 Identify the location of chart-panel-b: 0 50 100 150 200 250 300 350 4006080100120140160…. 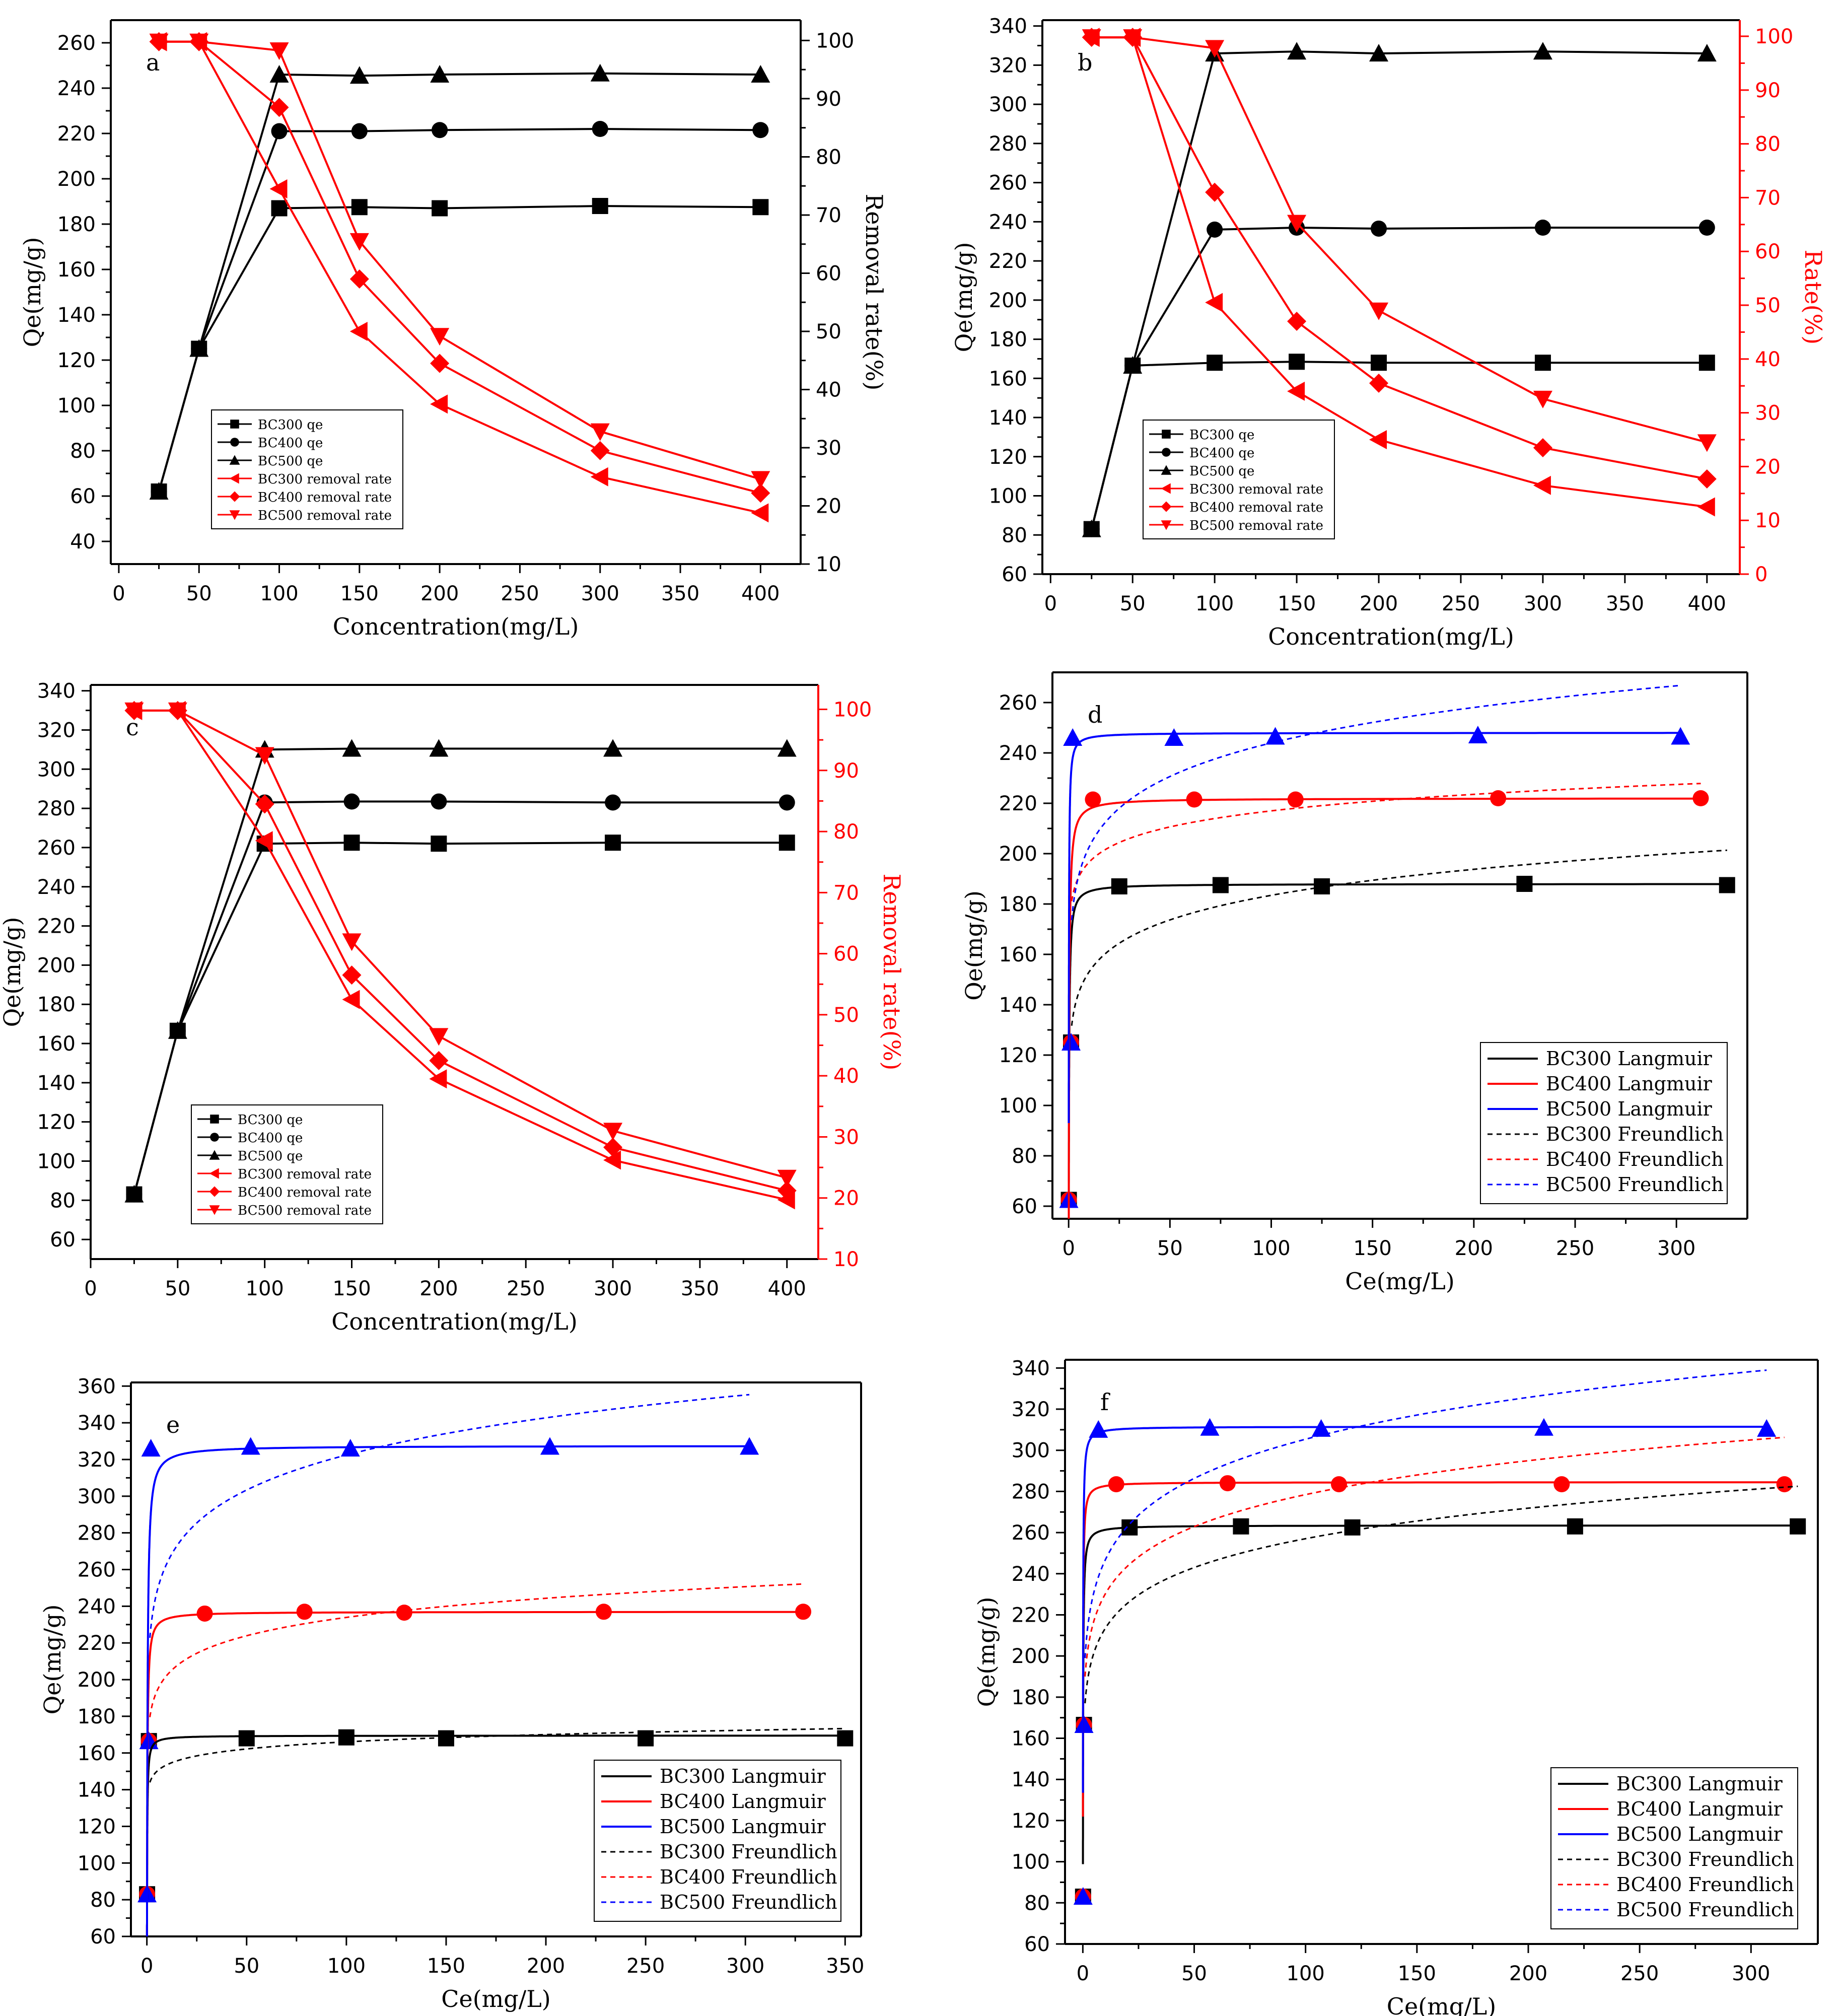
(1389, 332).